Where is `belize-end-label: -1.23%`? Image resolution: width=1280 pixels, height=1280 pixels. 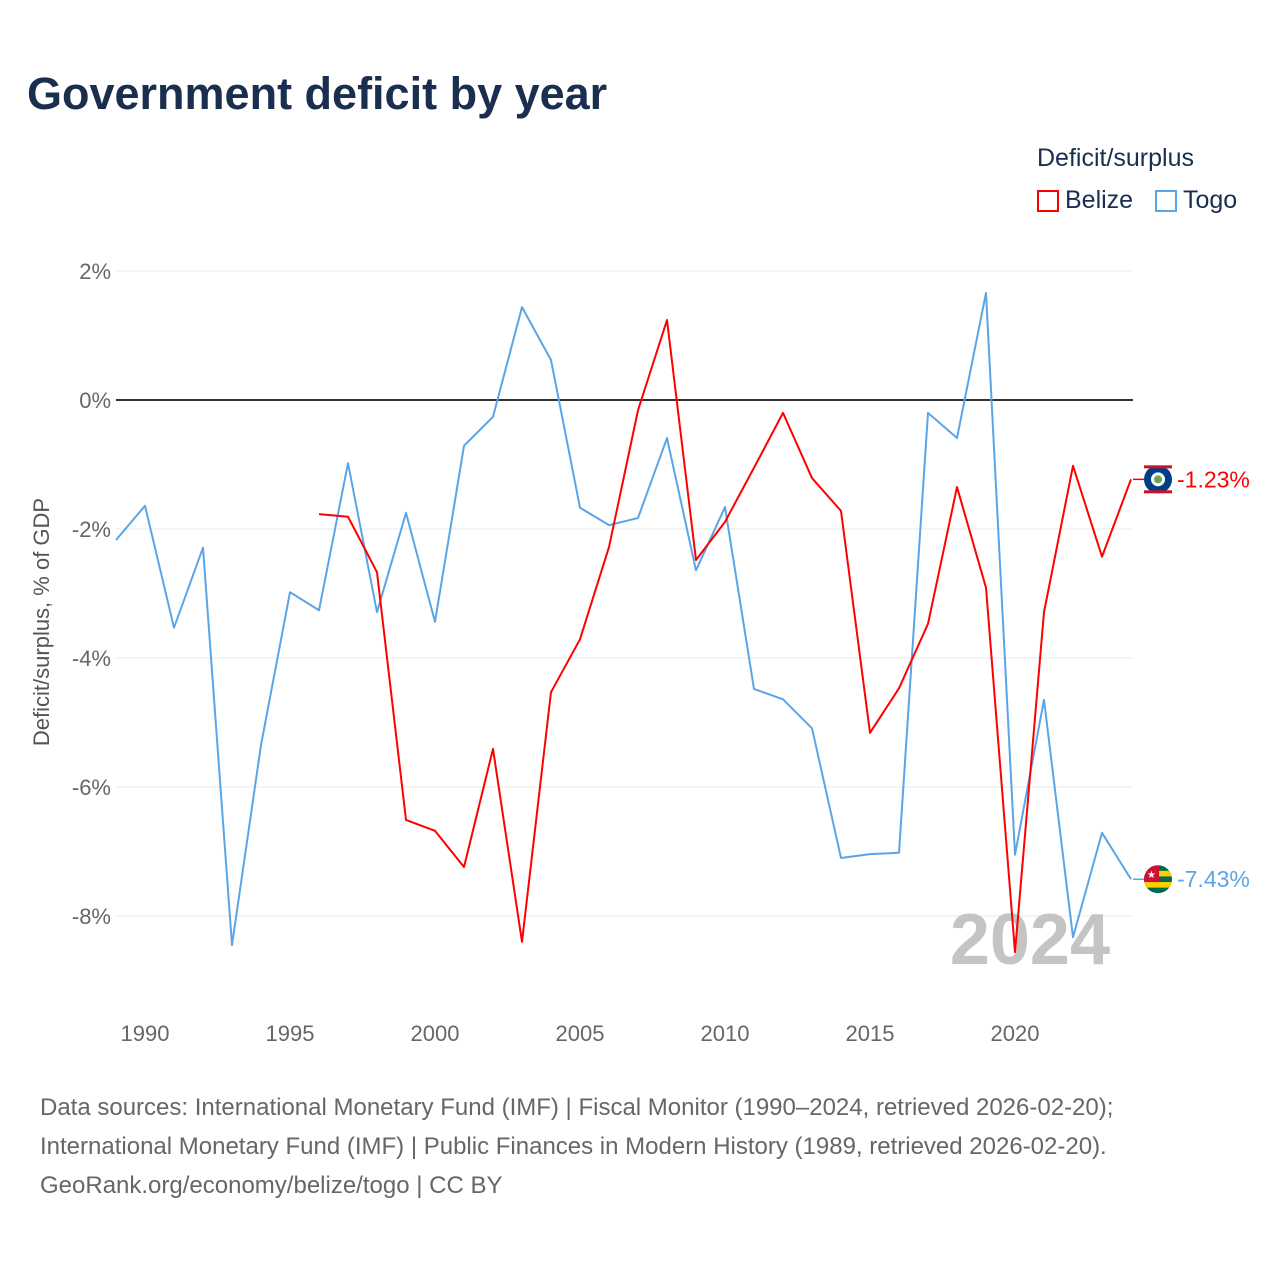
belize-end-label: -1.23% is located at coordinates (1213, 479).